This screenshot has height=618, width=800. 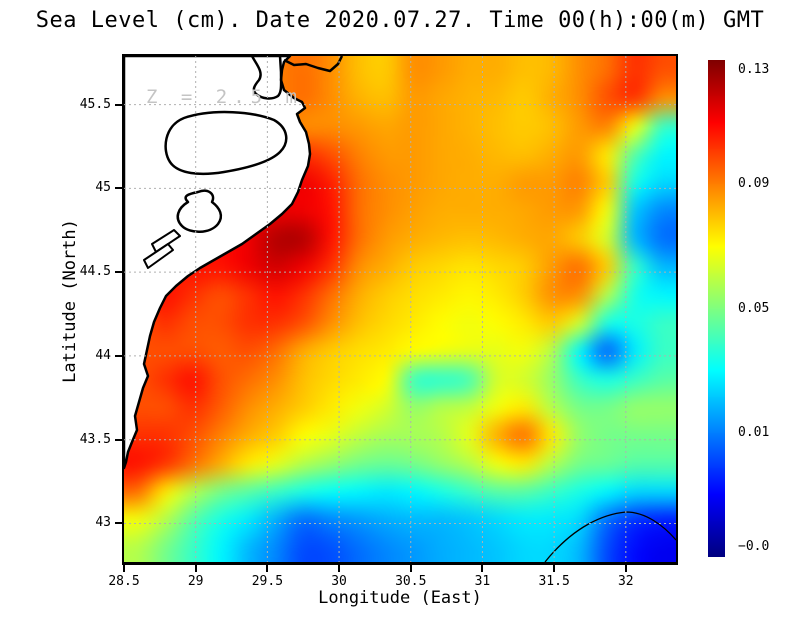 What do you see at coordinates (400, 598) in the screenshot?
I see `x-axis-title: Longitude (East)` at bounding box center [400, 598].